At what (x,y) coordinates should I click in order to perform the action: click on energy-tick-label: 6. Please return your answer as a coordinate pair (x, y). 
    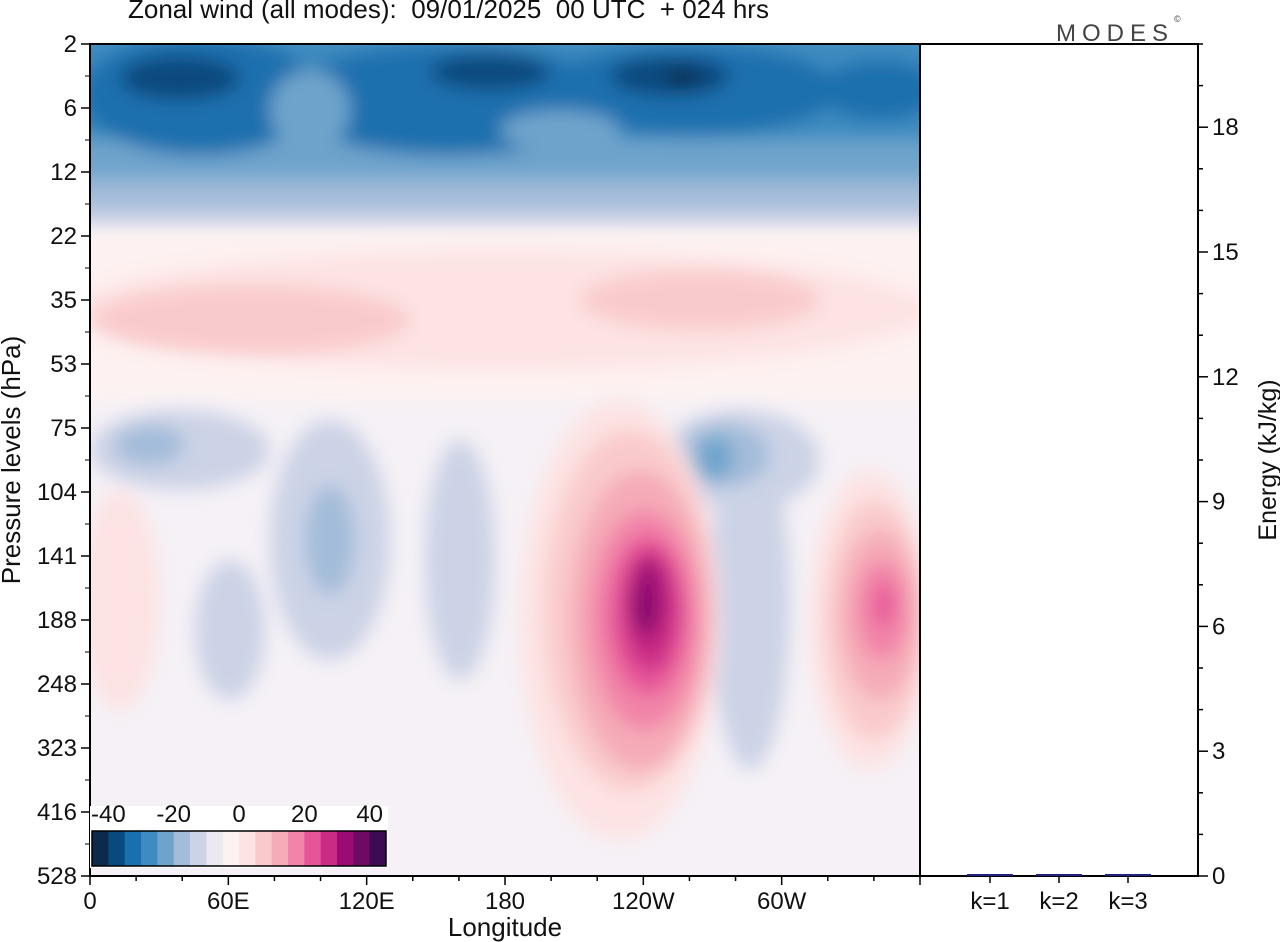
    Looking at the image, I should click on (1218, 626).